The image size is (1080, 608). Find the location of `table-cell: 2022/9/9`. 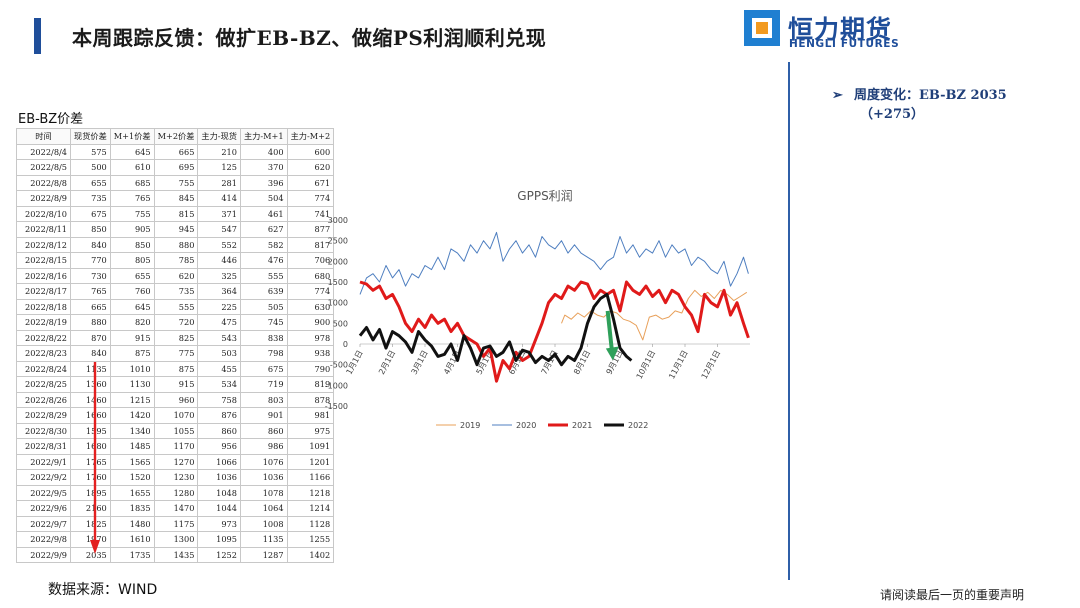

table-cell: 2022/9/9 is located at coordinates (43, 554).